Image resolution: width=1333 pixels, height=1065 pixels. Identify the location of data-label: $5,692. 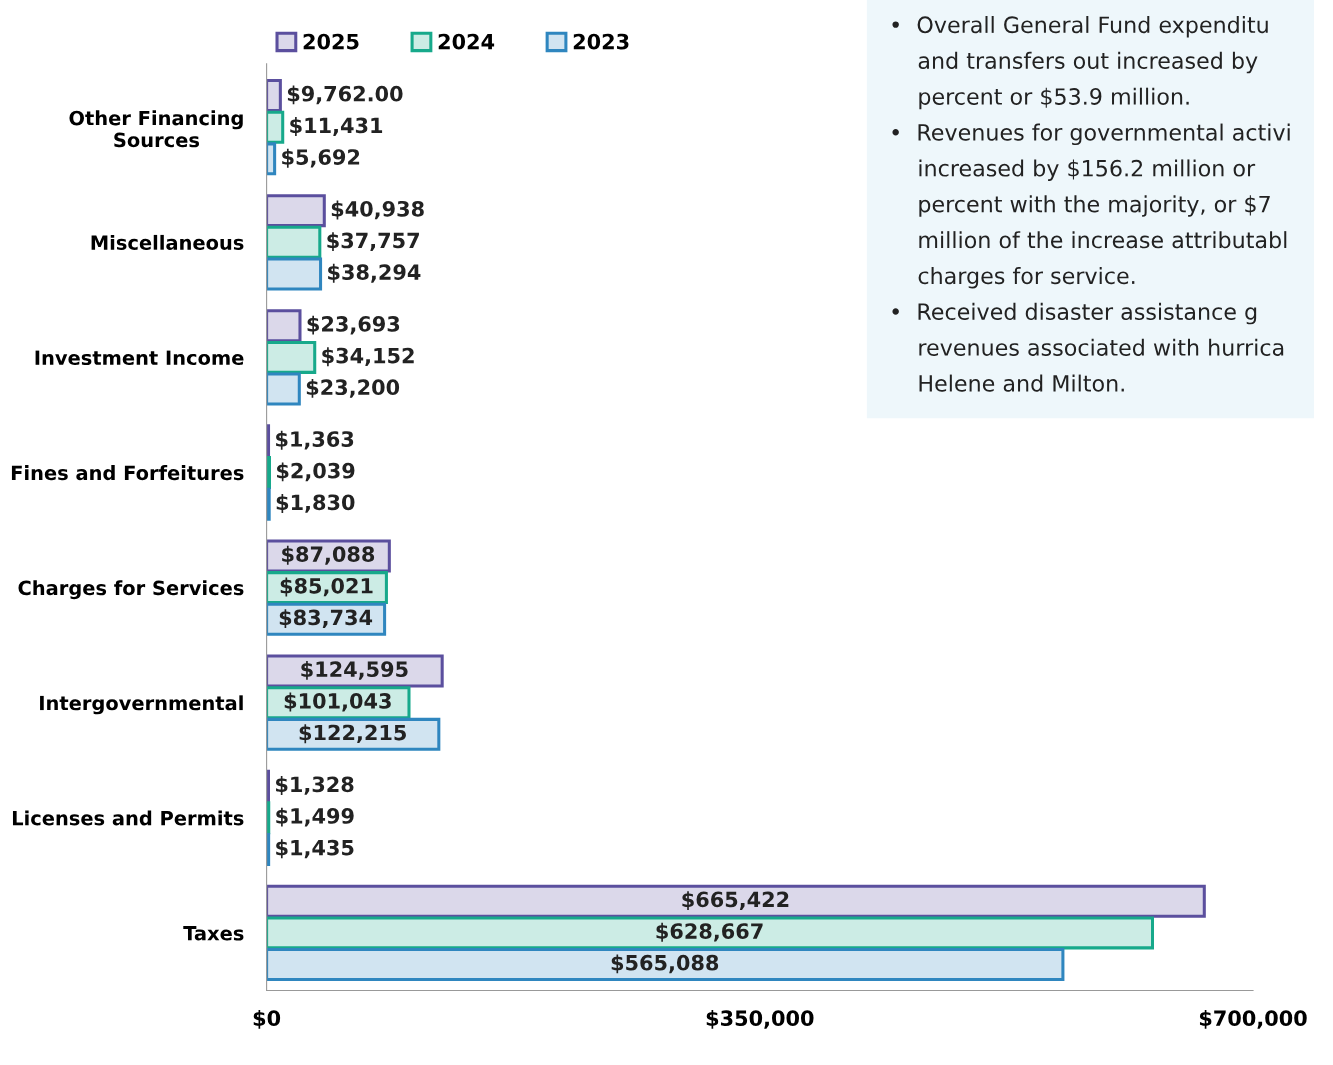
(321, 158).